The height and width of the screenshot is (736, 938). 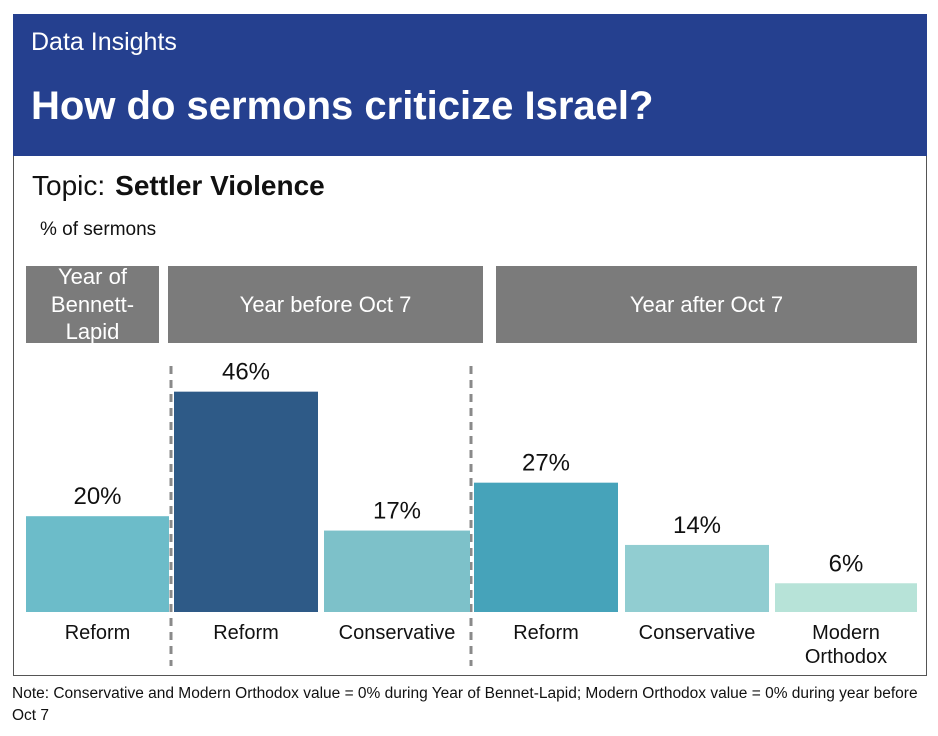 What do you see at coordinates (846, 657) in the screenshot?
I see `category-label: Orthodox` at bounding box center [846, 657].